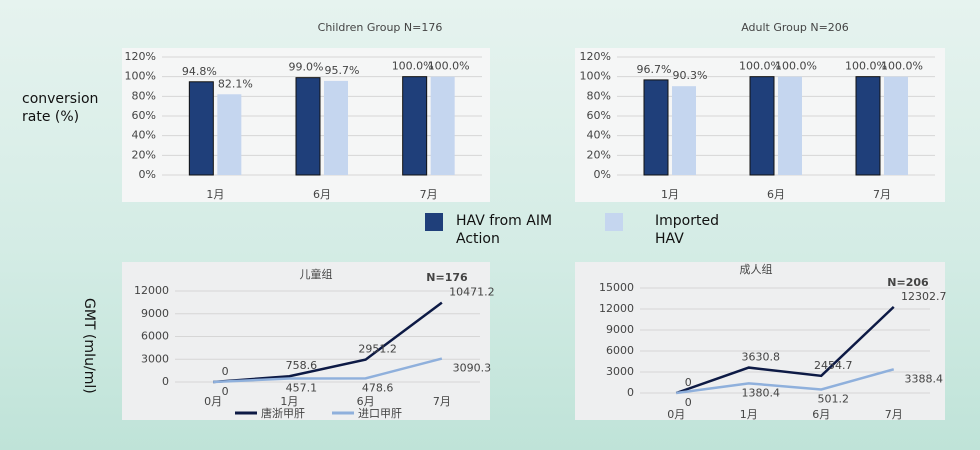 This screenshot has height=450, width=980. I want to click on chart-title: Adult Group N=206, so click(795, 27).